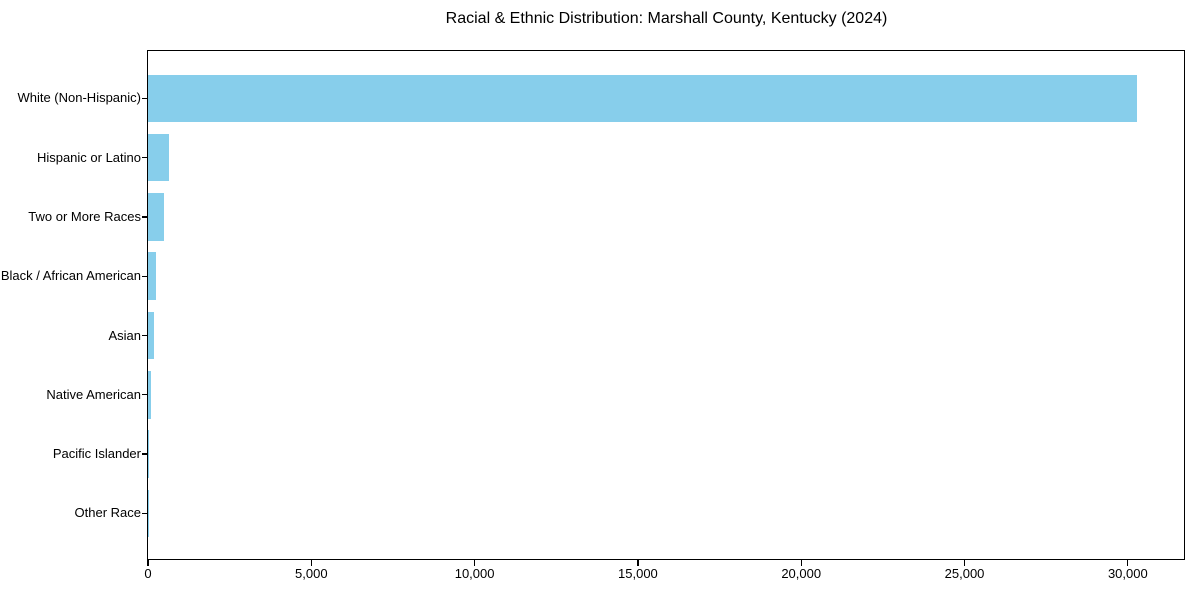 The image size is (1200, 600). I want to click on y-axis-label-native-american: Native American, so click(93, 394).